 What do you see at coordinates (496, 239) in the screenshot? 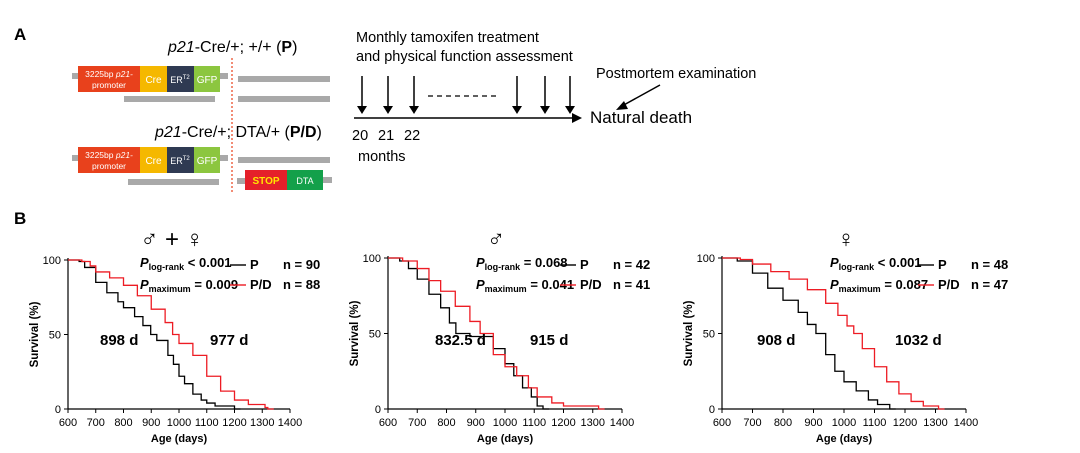
I see `sex-symbol: ♂` at bounding box center [496, 239].